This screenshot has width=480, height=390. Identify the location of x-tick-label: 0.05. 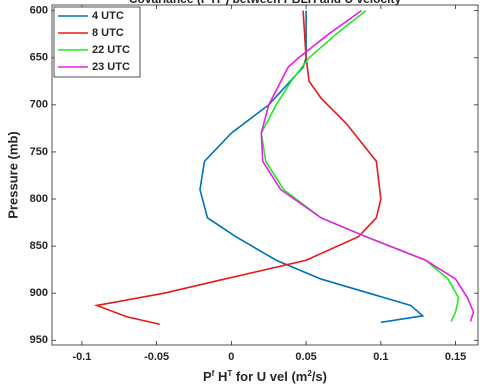
(305, 357).